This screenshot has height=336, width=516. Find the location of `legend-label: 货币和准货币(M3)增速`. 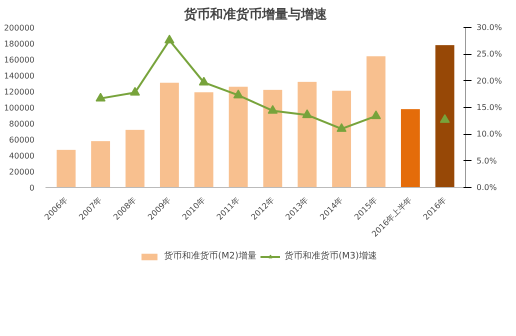

legend-label: 货币和准货币(M3)增速 is located at coordinates (331, 256).